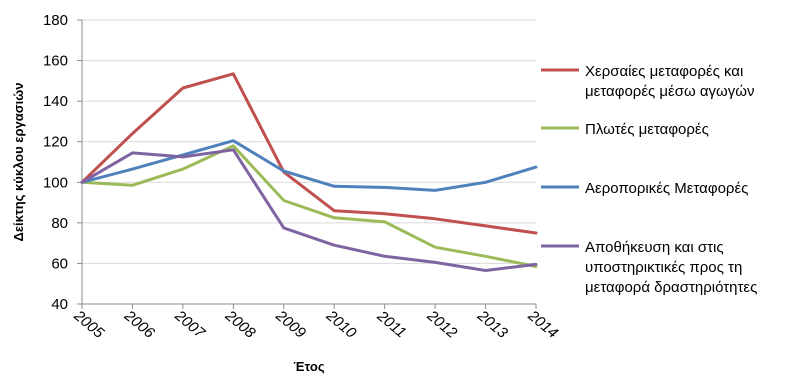  I want to click on legend-label: μεταφορές μέσω αγωγών, so click(669, 91).